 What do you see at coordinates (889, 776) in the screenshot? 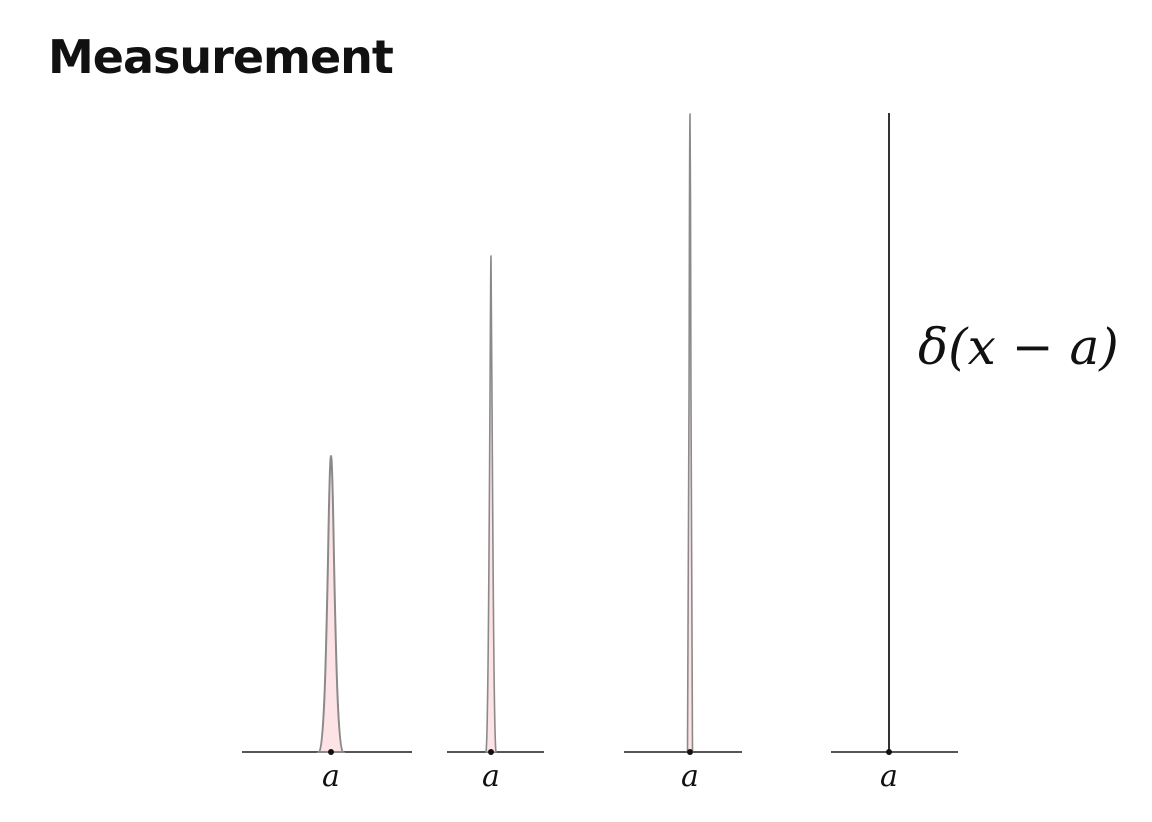
I see `point-a-label-4: a` at bounding box center [889, 776].